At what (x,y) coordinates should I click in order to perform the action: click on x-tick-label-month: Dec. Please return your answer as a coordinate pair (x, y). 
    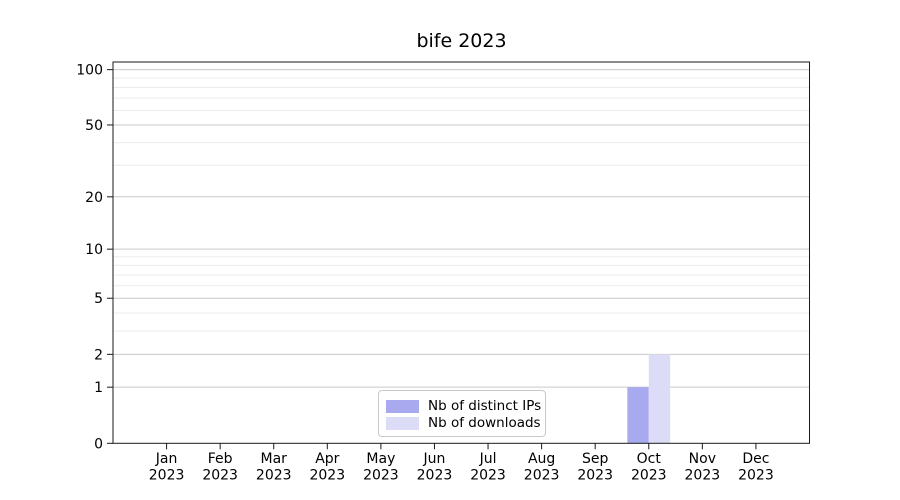
    Looking at the image, I should click on (755, 459).